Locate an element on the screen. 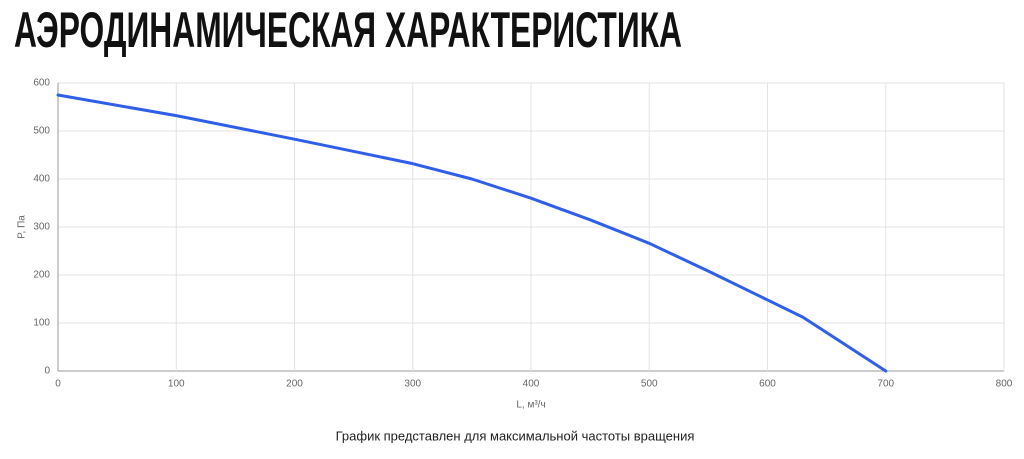 The height and width of the screenshot is (459, 1024). y-tick-label: 500 is located at coordinates (41, 131).